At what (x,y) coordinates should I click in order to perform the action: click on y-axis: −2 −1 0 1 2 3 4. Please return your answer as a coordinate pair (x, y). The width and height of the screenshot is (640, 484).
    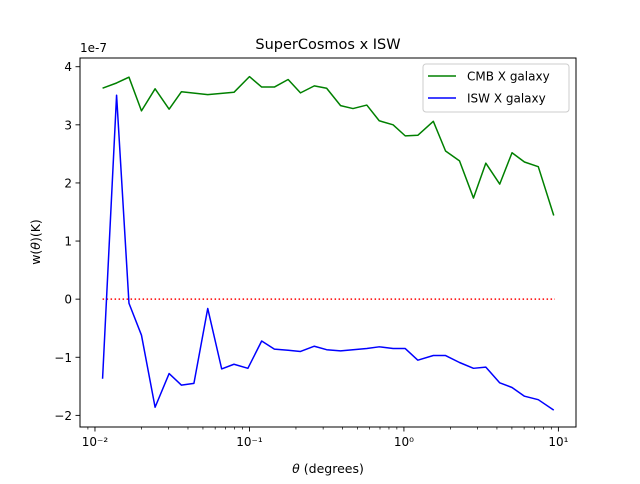
    Looking at the image, I should click on (67, 241).